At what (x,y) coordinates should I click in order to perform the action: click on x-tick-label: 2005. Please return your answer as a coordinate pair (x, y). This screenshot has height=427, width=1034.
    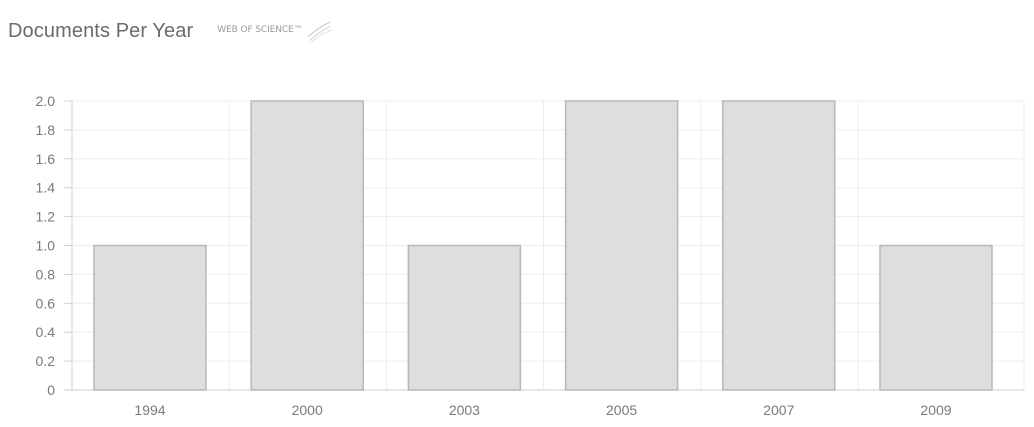
    Looking at the image, I should click on (621, 410).